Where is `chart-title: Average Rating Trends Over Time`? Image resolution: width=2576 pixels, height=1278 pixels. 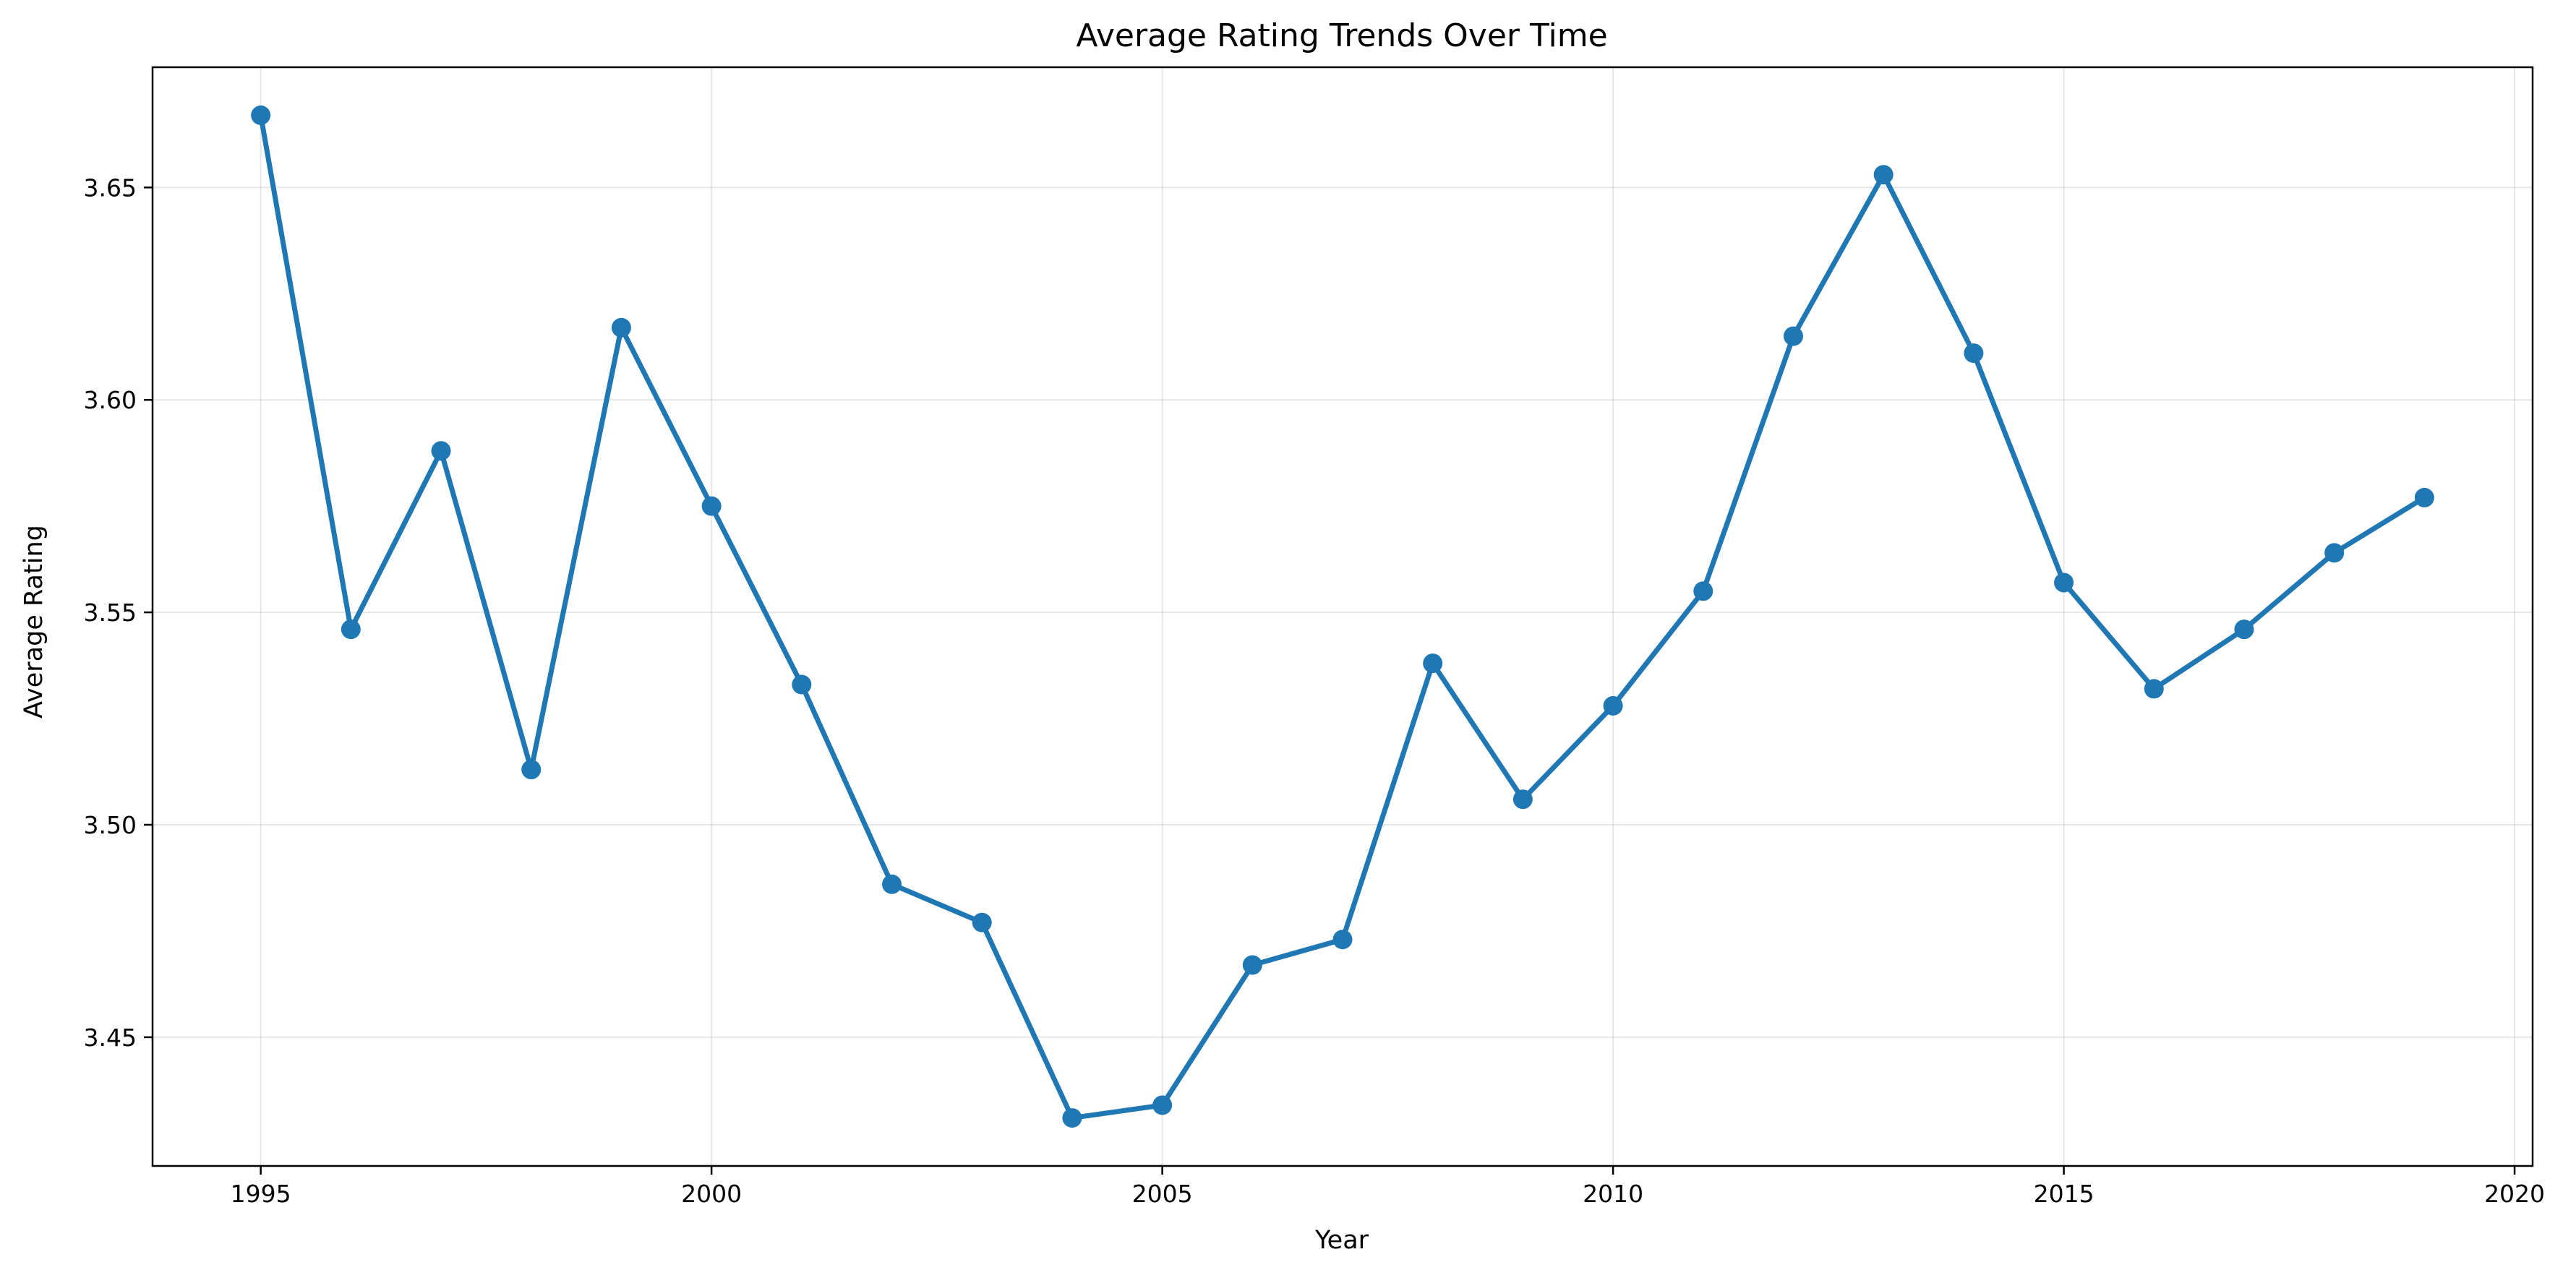
chart-title: Average Rating Trends Over Time is located at coordinates (1341, 35).